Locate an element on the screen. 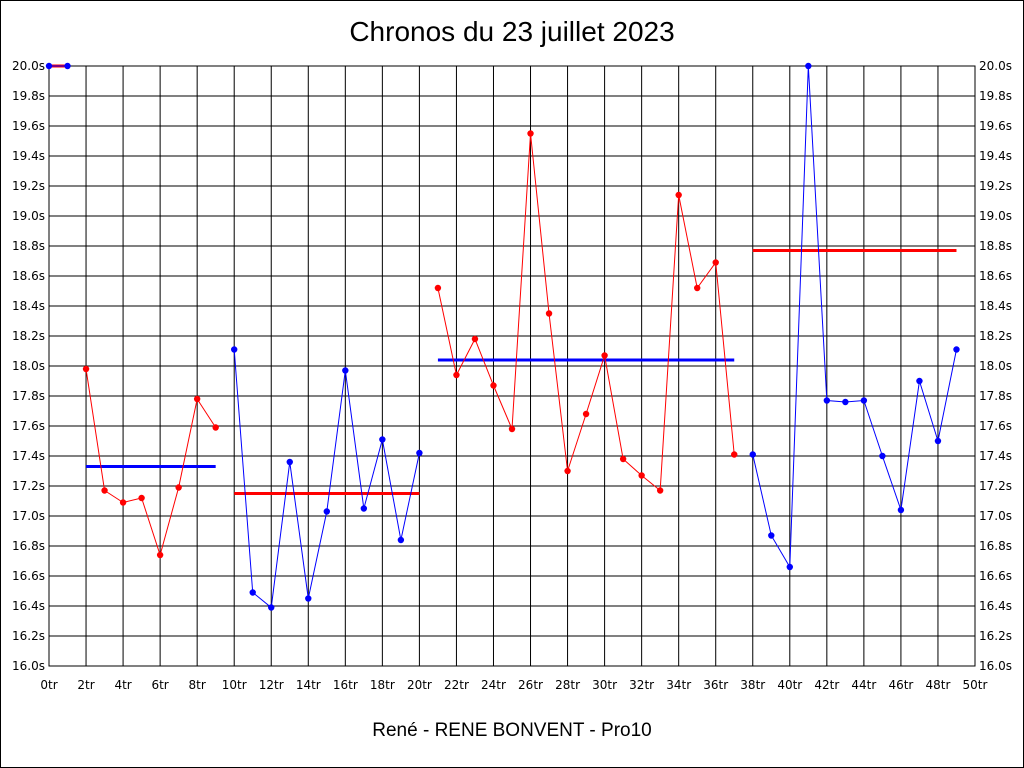 The width and height of the screenshot is (1024, 768). y-tick-label-left: 19.6s is located at coordinates (28, 126).